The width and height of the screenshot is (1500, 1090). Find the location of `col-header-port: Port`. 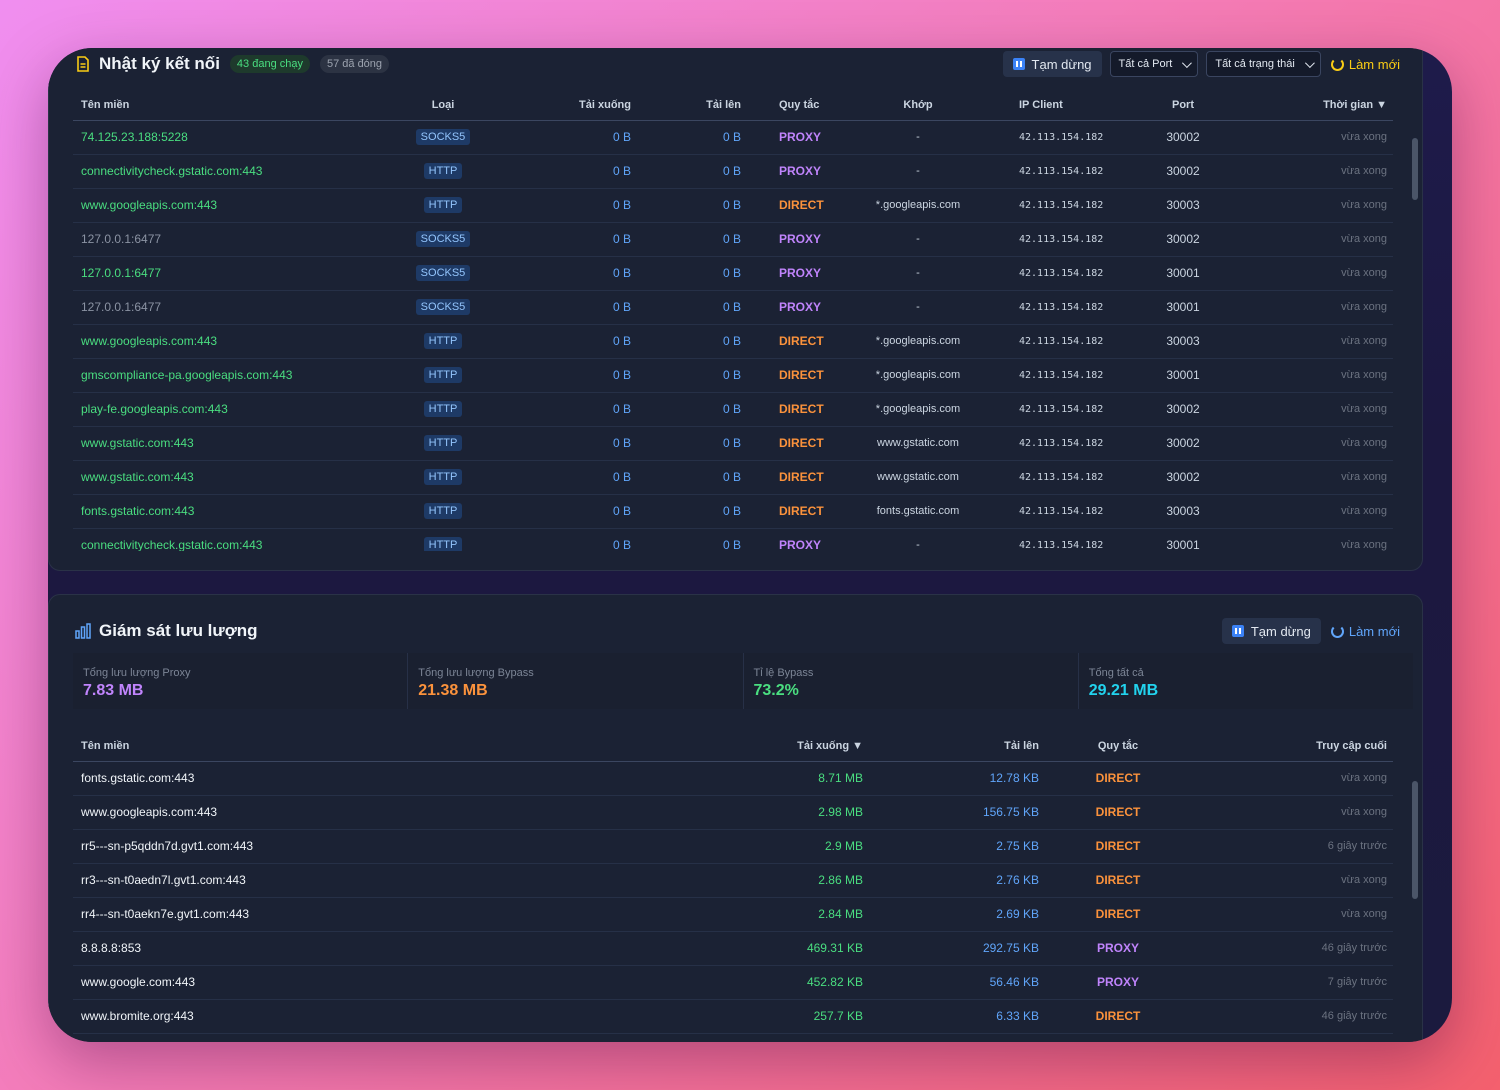

col-header-port: Port is located at coordinates (1183, 105).